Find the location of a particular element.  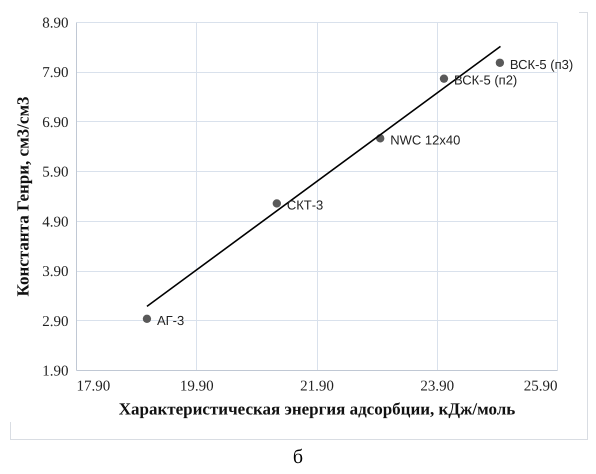

y-tick-label: 4.90 is located at coordinates (55, 222).